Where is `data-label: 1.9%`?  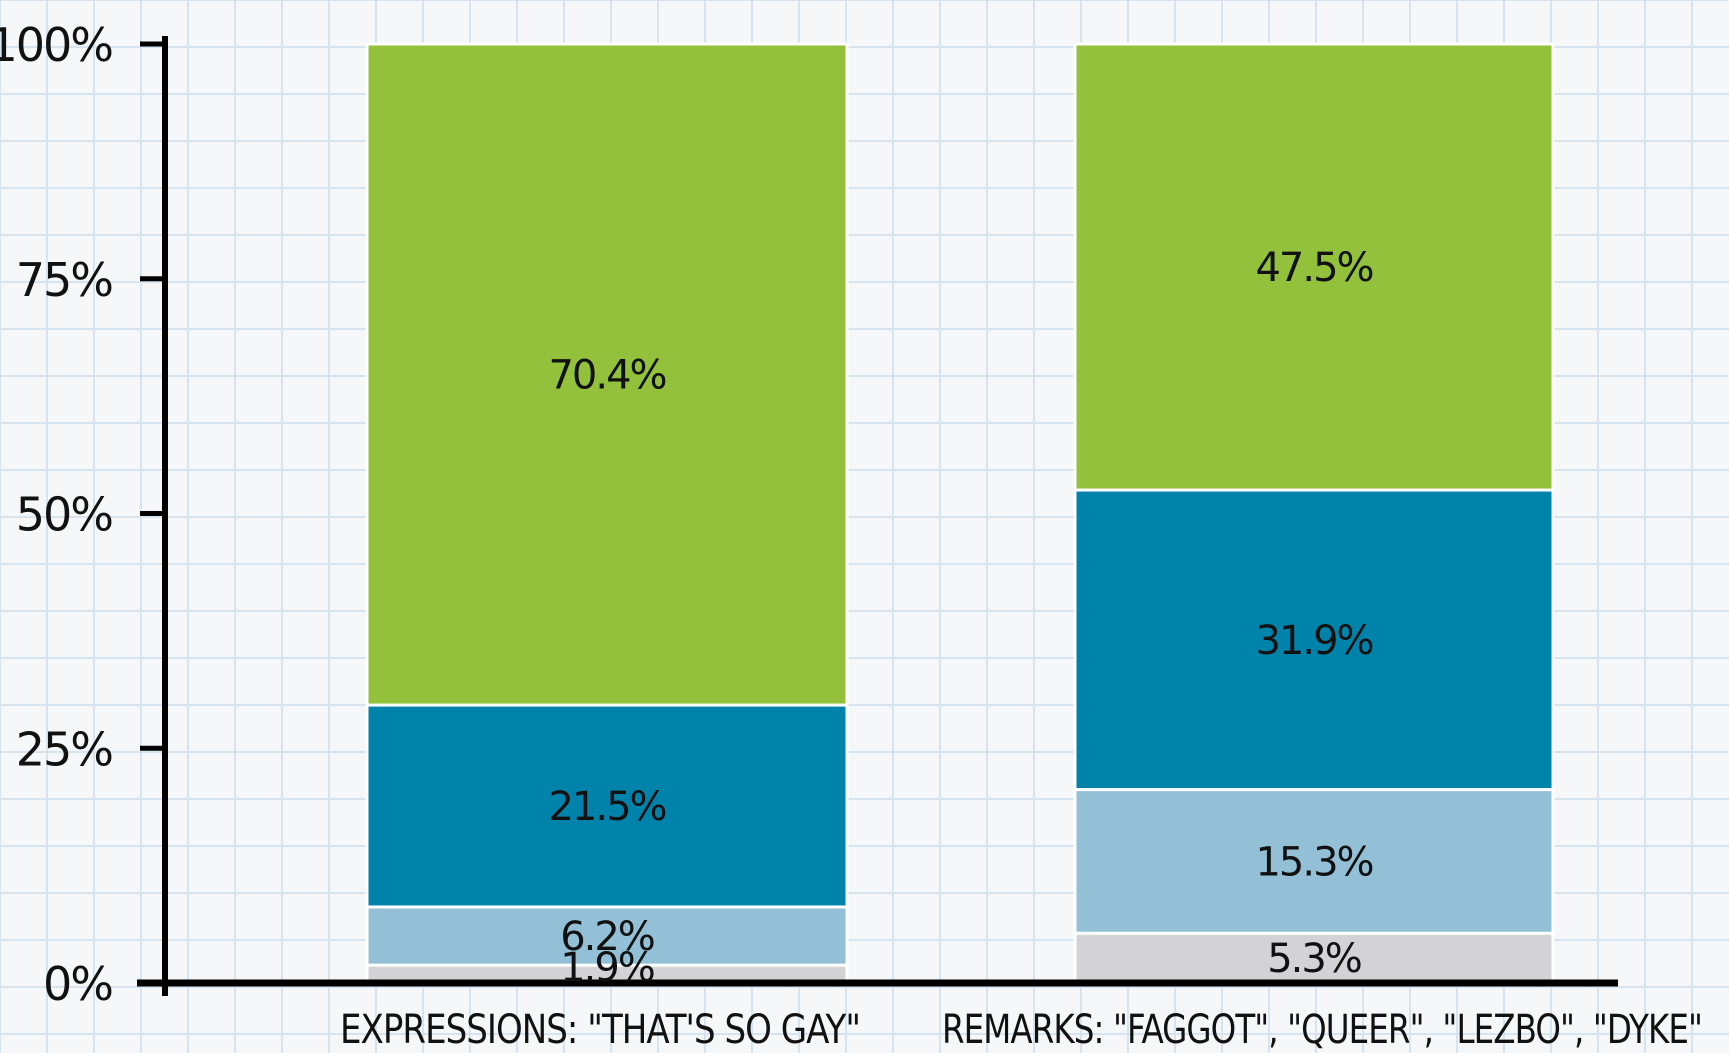 data-label: 1.9% is located at coordinates (607, 968).